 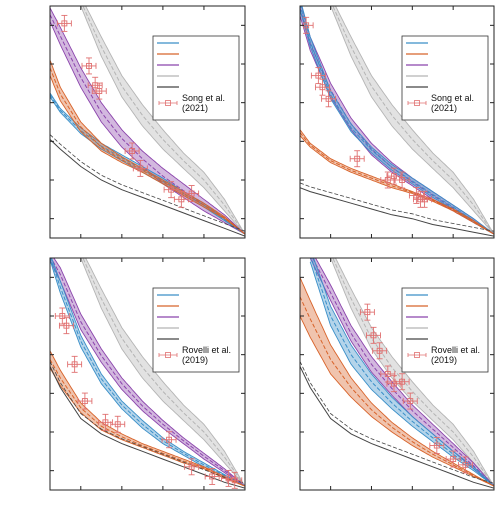 I want to click on legend-label-source: Song et al., so click(x=452, y=98).